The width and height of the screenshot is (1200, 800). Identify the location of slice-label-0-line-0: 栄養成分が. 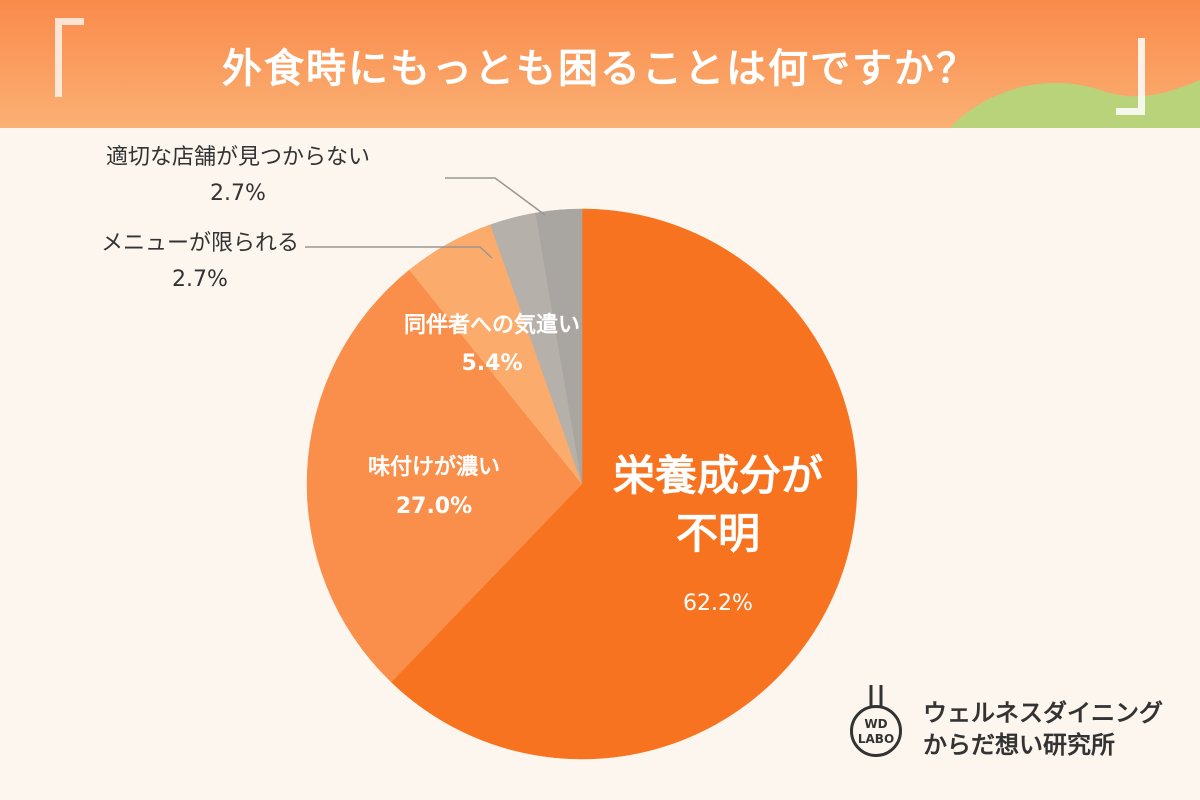
(718, 475).